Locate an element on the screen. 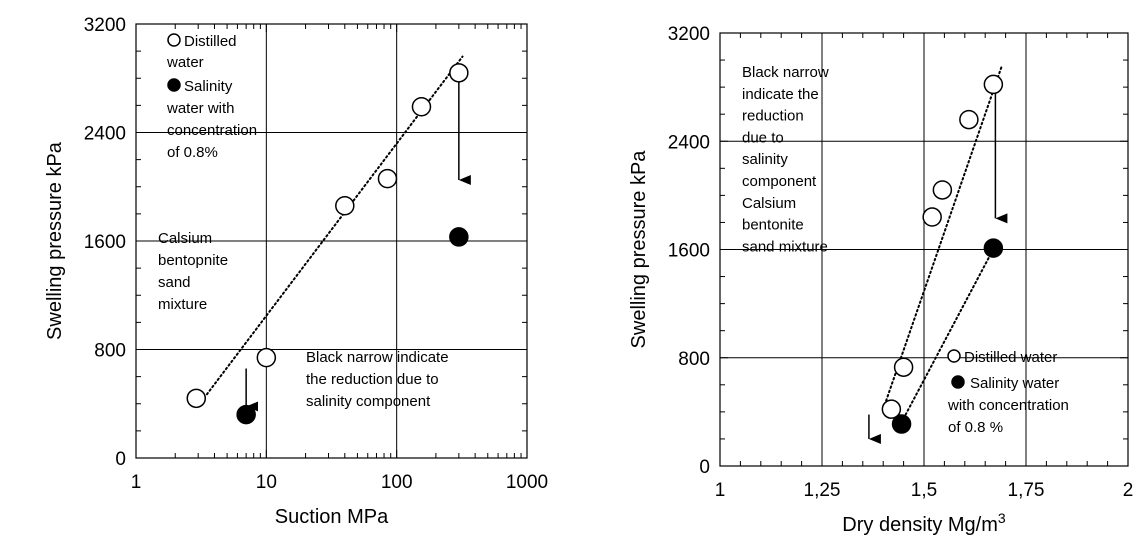 The width and height of the screenshot is (1140, 554). x-tick-label: 1,25 is located at coordinates (822, 490).